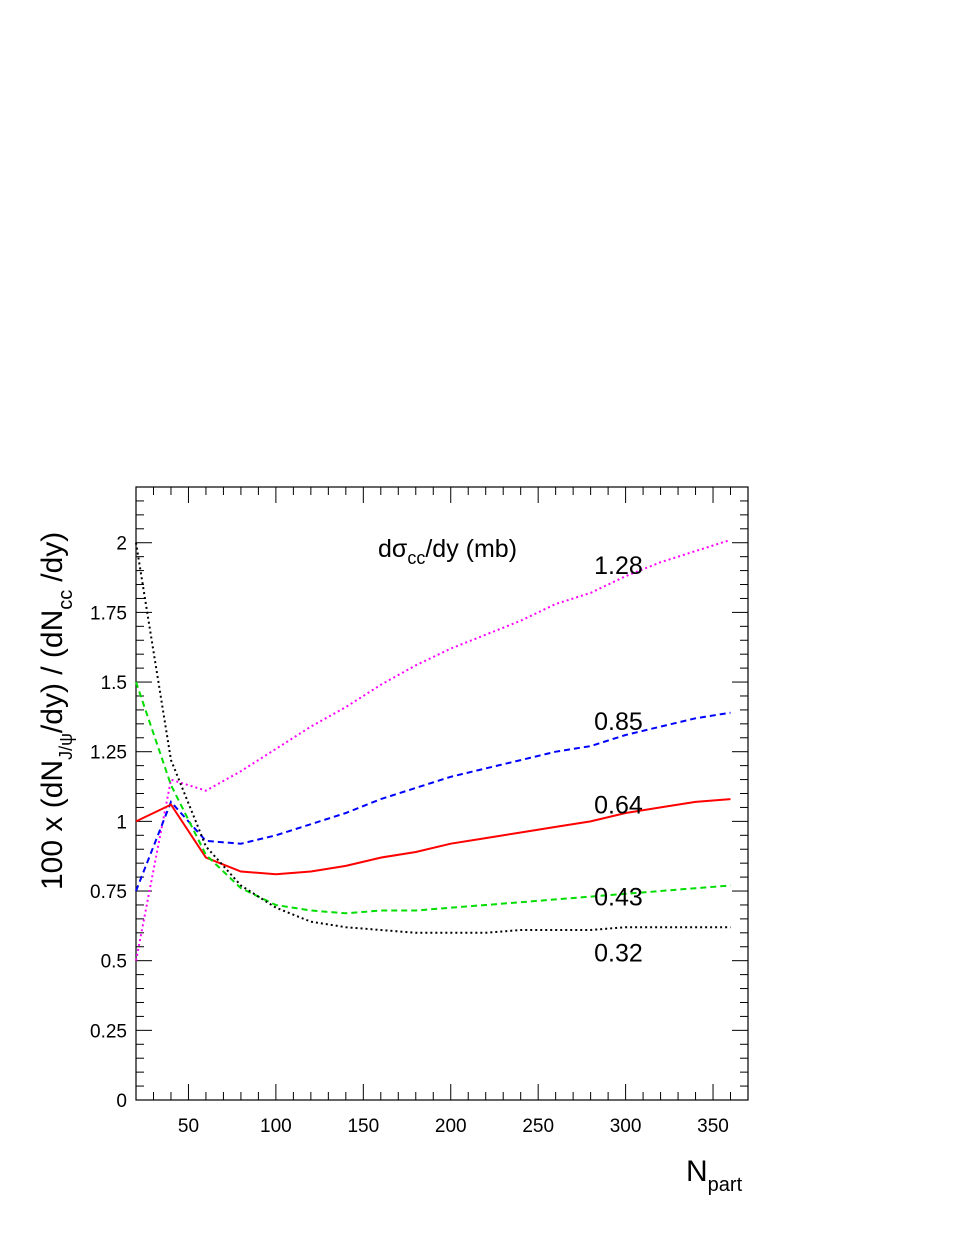 The width and height of the screenshot is (955, 1236). Describe the element at coordinates (108, 823) in the screenshot. I see `y-tick-labels: 0 0.25 0.5 0.75 1 1.25 1.5 1.75 2` at that location.